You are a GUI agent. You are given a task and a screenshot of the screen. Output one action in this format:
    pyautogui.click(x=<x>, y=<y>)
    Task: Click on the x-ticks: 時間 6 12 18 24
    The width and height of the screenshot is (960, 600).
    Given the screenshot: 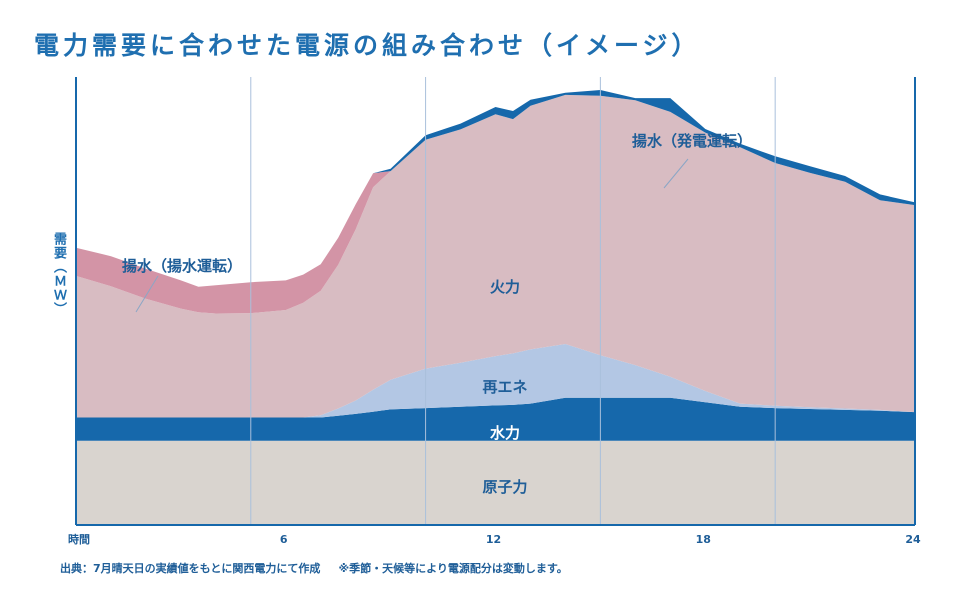 What is the action you would take?
    pyautogui.click(x=494, y=539)
    